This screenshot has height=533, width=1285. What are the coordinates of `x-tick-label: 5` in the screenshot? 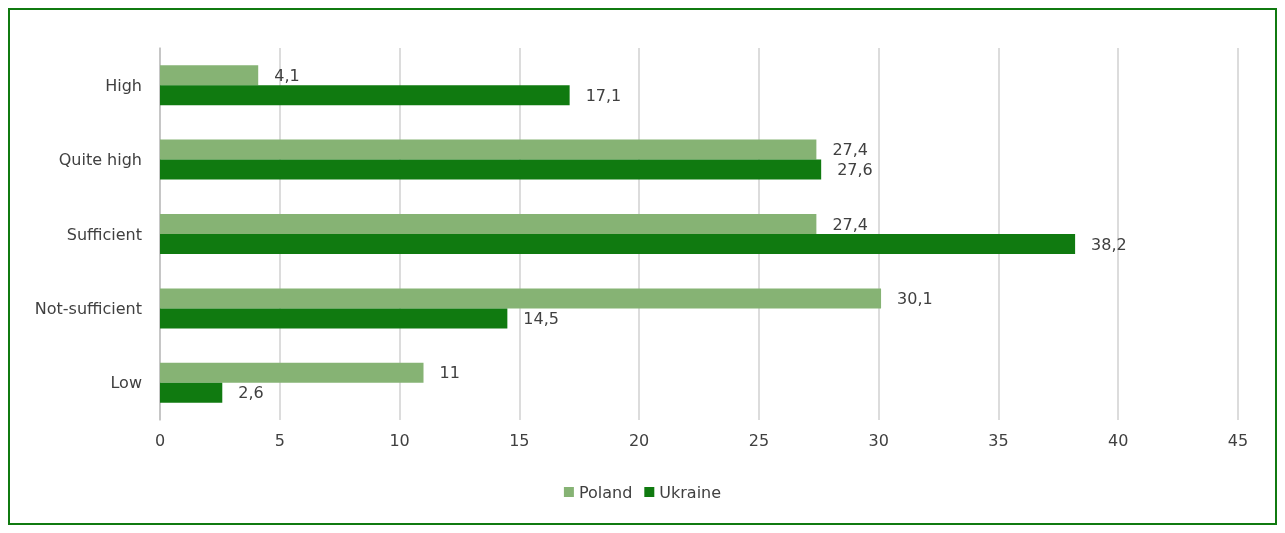 It's located at (279, 440).